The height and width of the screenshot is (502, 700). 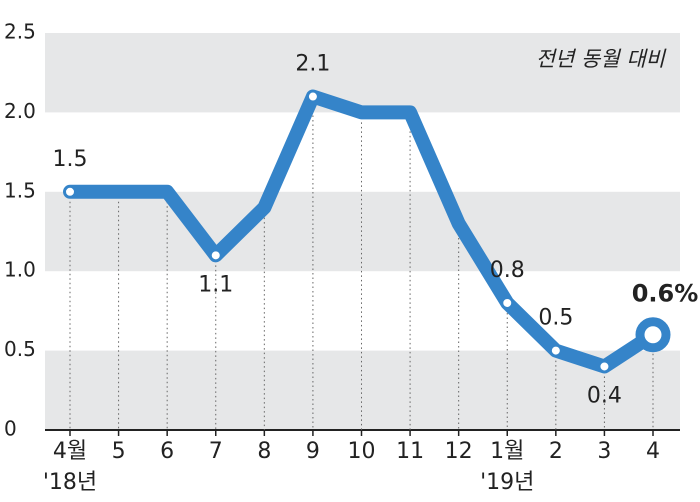 What do you see at coordinates (362, 451) in the screenshot?
I see `x-tick-label: 10` at bounding box center [362, 451].